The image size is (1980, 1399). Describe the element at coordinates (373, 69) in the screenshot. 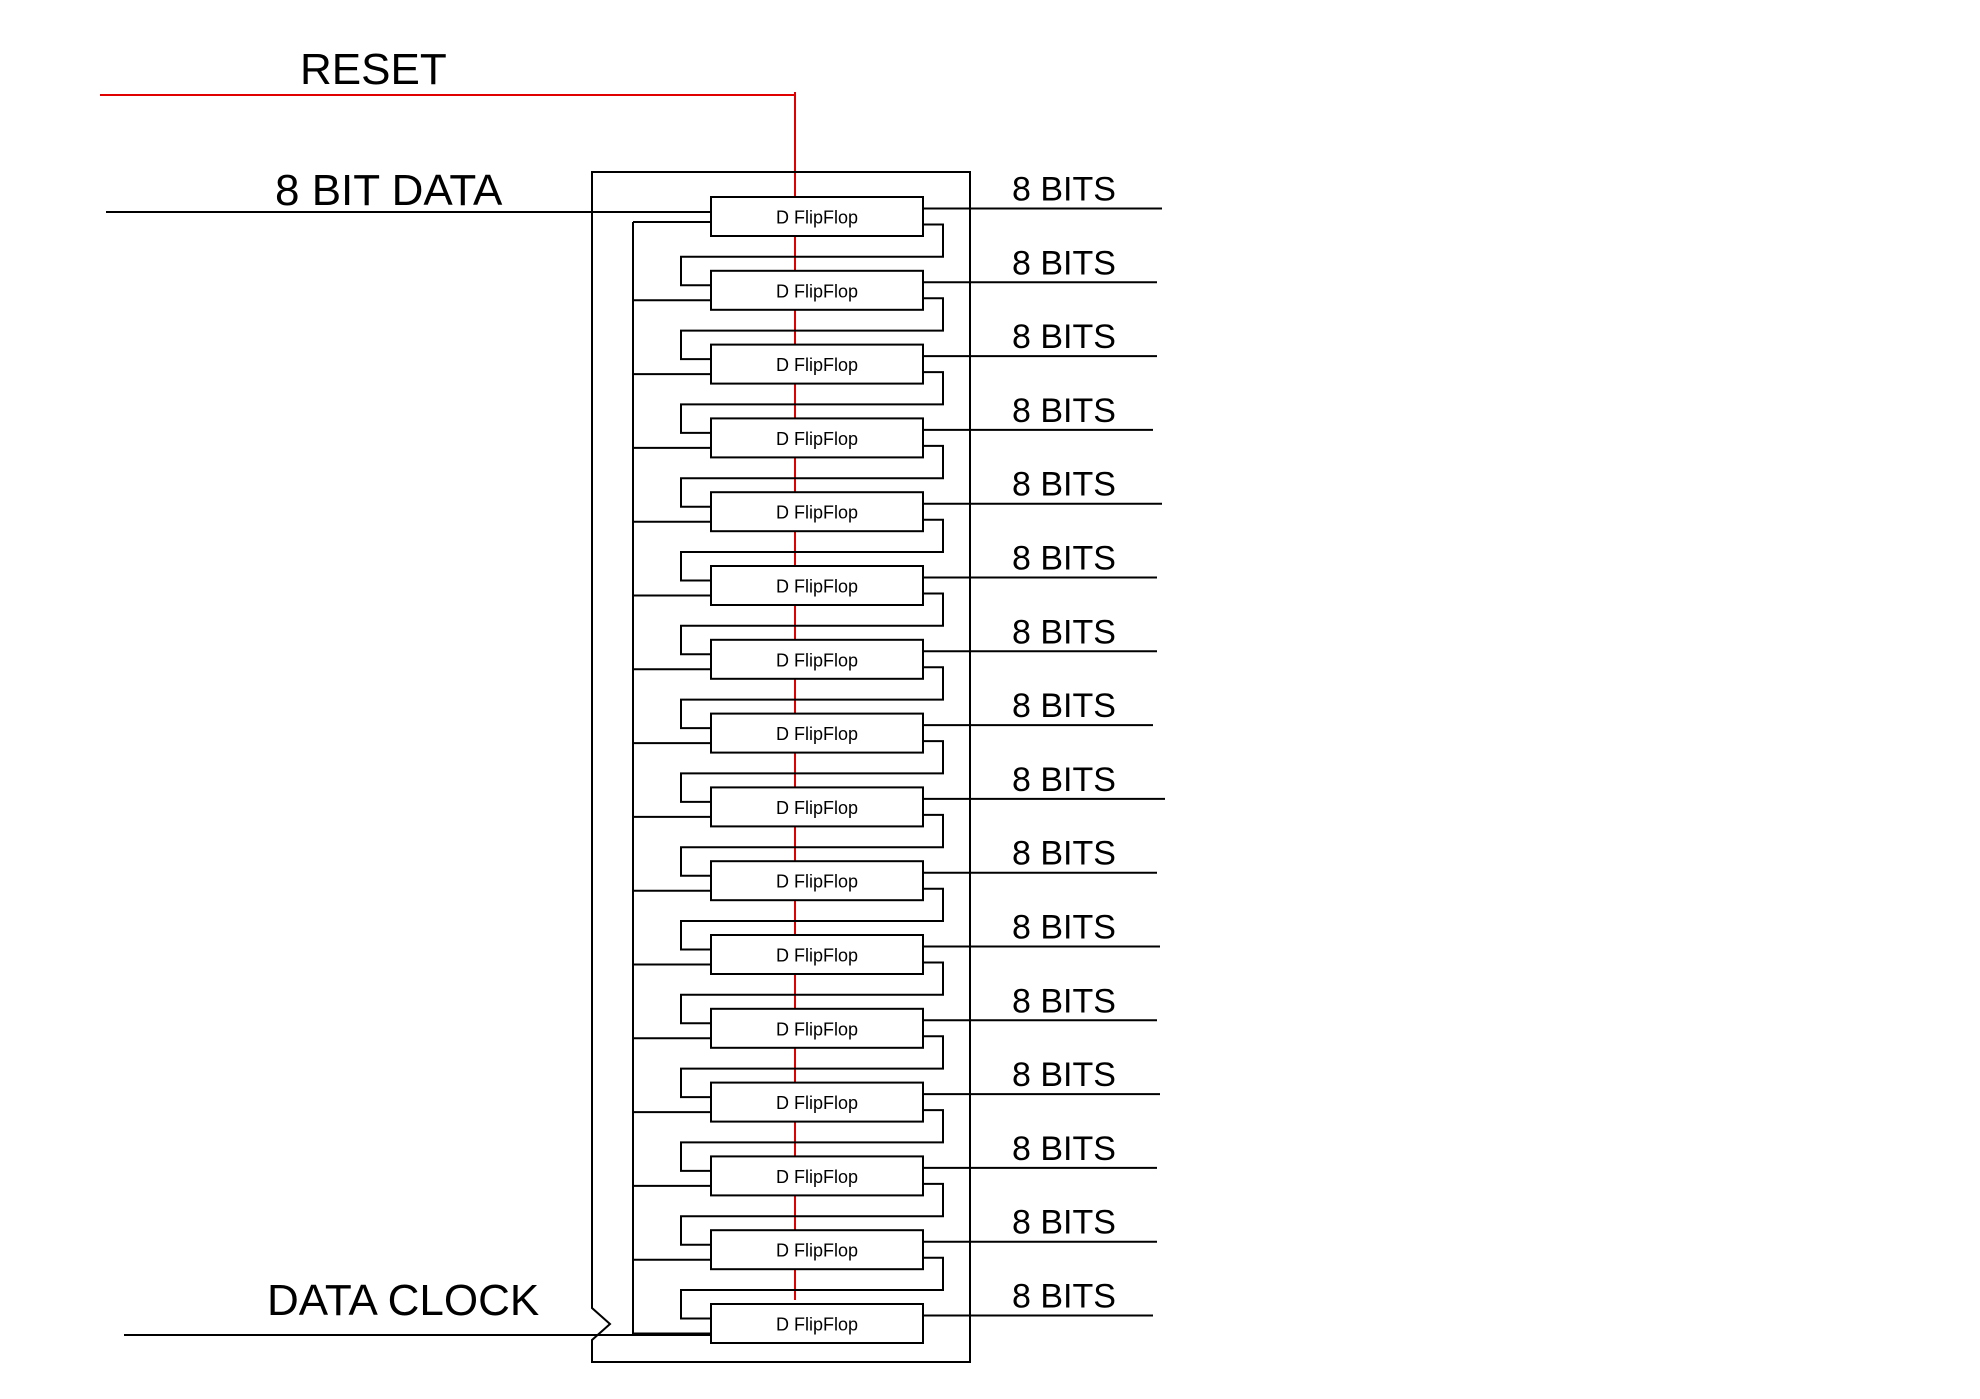

I see `reset-label: RESET` at that location.